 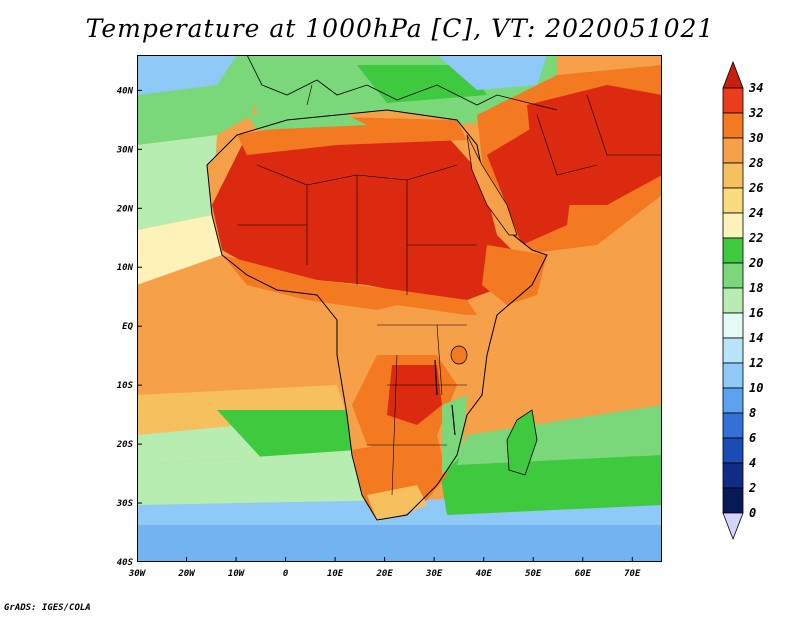 I want to click on lon-tick-label: 0, so click(x=286, y=574).